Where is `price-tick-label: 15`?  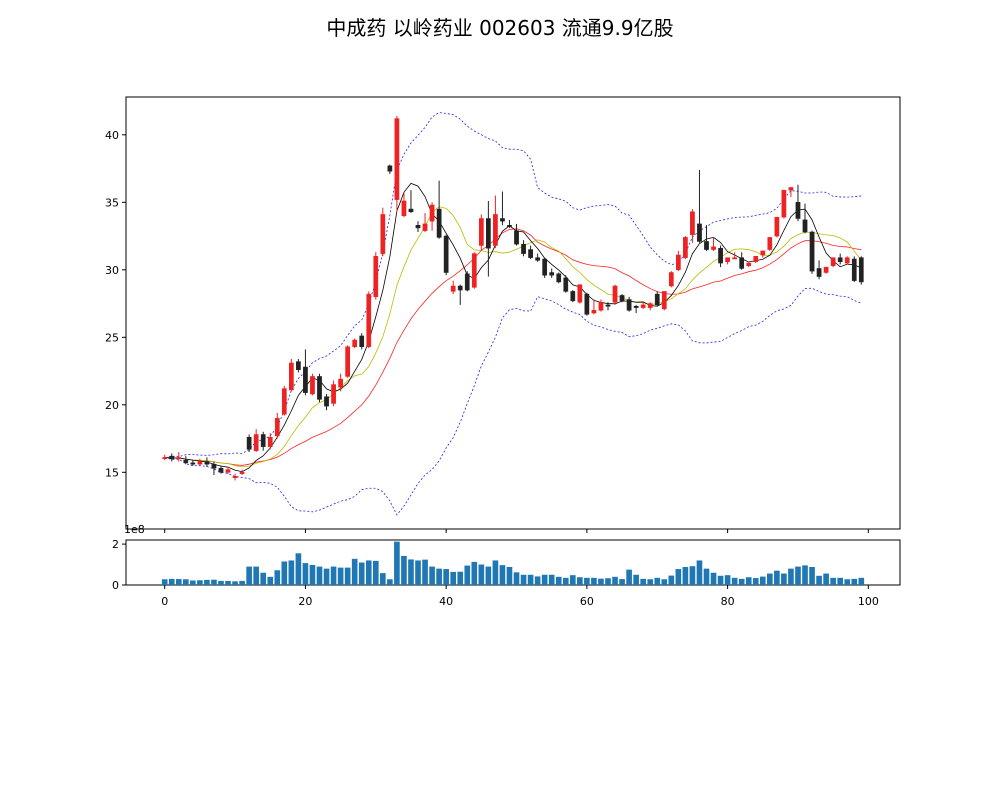
price-tick-label: 15 is located at coordinates (112, 472).